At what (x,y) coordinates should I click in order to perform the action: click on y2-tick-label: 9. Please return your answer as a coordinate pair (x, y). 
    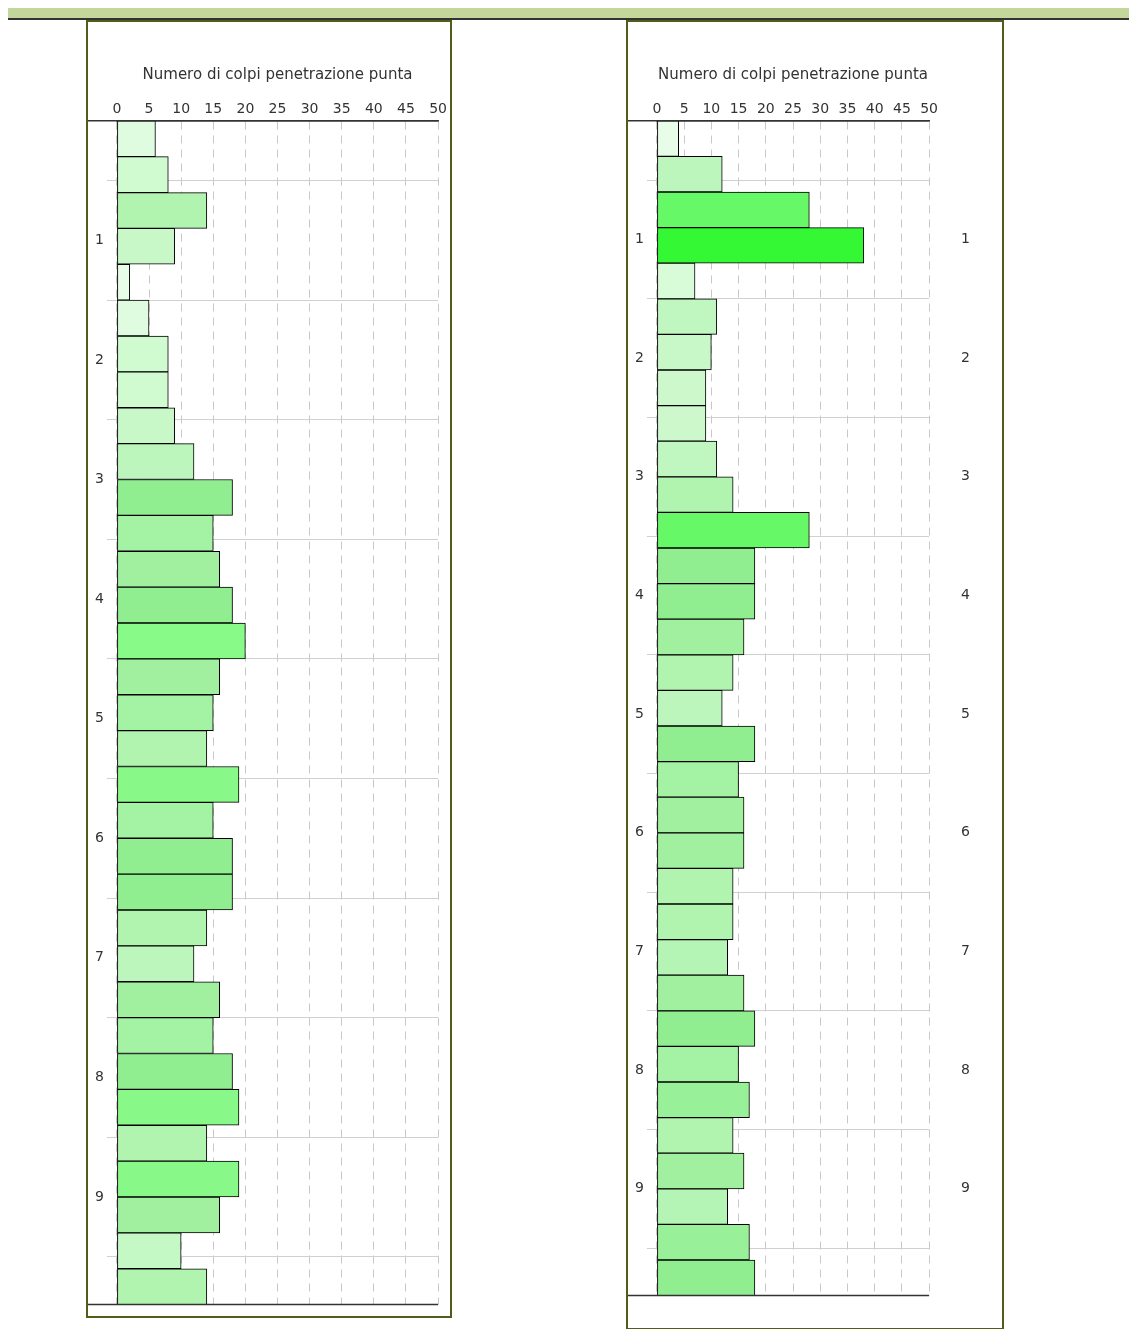
    Looking at the image, I should click on (966, 1187).